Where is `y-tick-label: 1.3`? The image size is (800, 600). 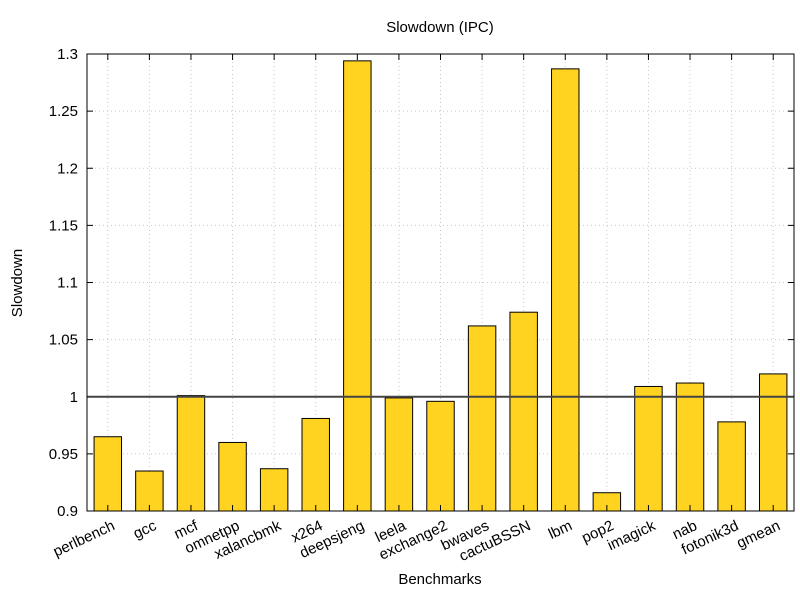
y-tick-label: 1.3 is located at coordinates (67, 54).